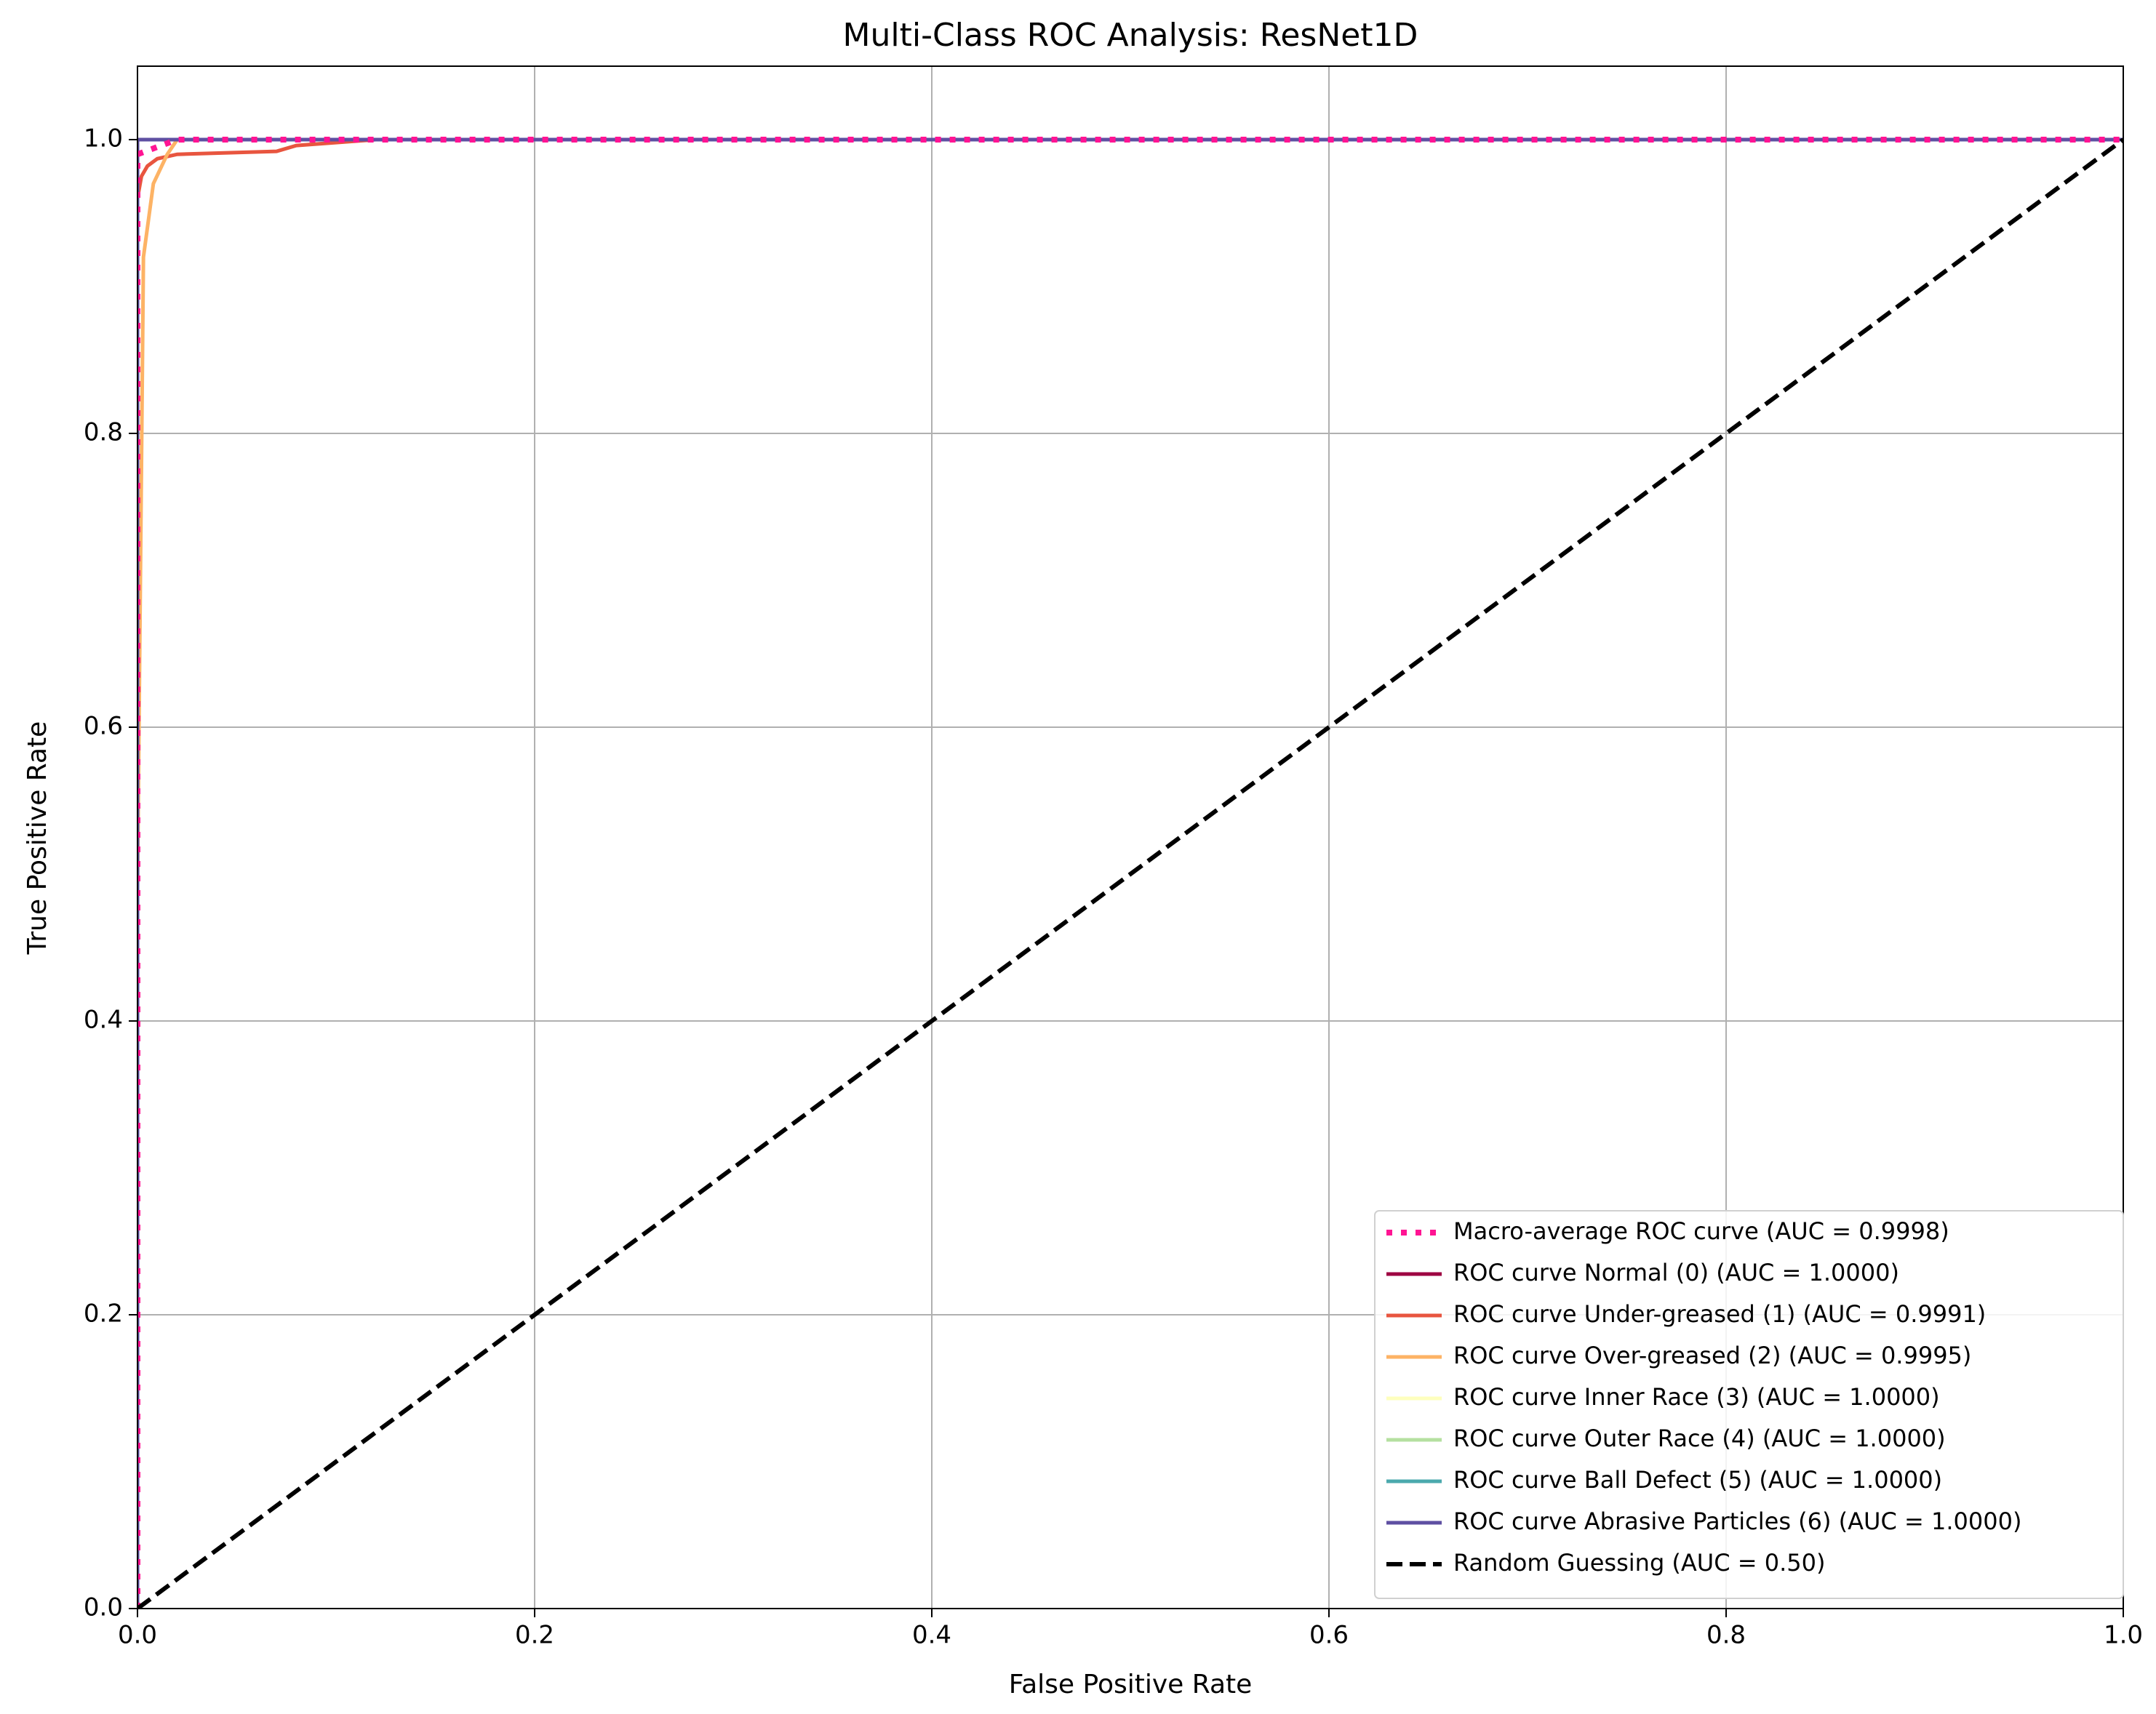  What do you see at coordinates (103, 1020) in the screenshot?
I see `y-tick-label: 0.4` at bounding box center [103, 1020].